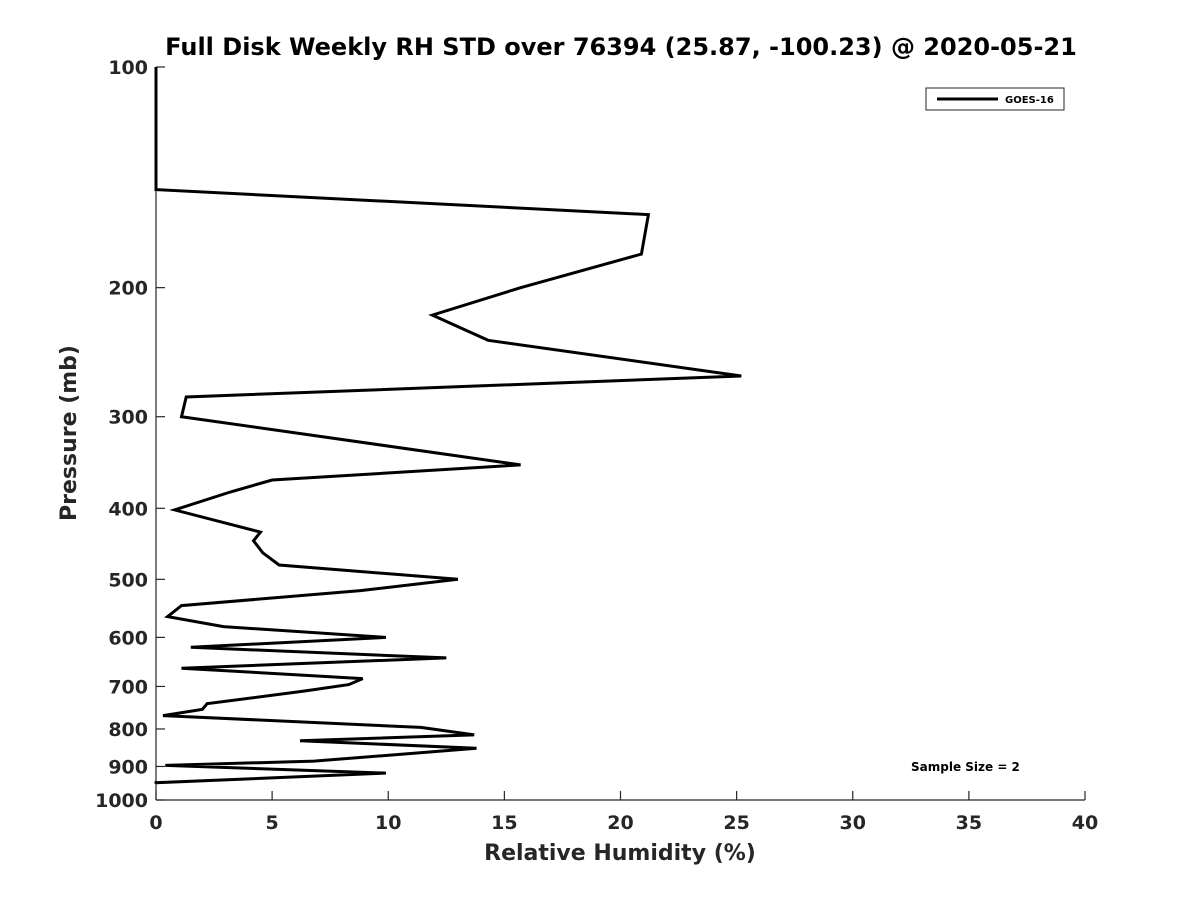 This screenshot has width=1200, height=900. What do you see at coordinates (272, 823) in the screenshot?
I see `x-tick-label: 5` at bounding box center [272, 823].